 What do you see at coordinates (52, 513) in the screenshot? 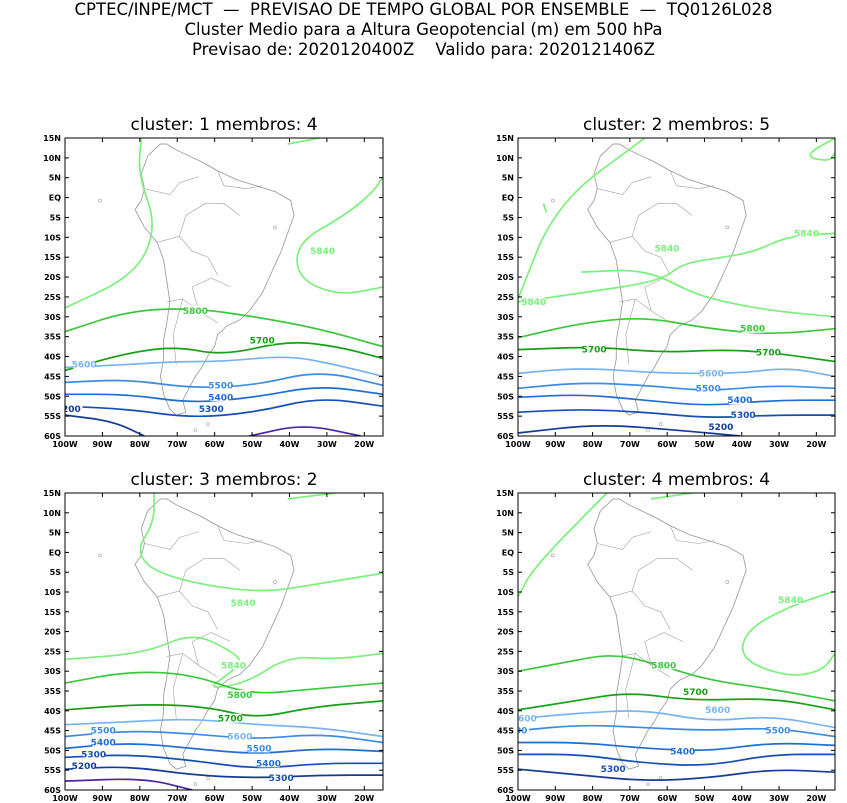
I see `lat-label: 10N` at bounding box center [52, 513].